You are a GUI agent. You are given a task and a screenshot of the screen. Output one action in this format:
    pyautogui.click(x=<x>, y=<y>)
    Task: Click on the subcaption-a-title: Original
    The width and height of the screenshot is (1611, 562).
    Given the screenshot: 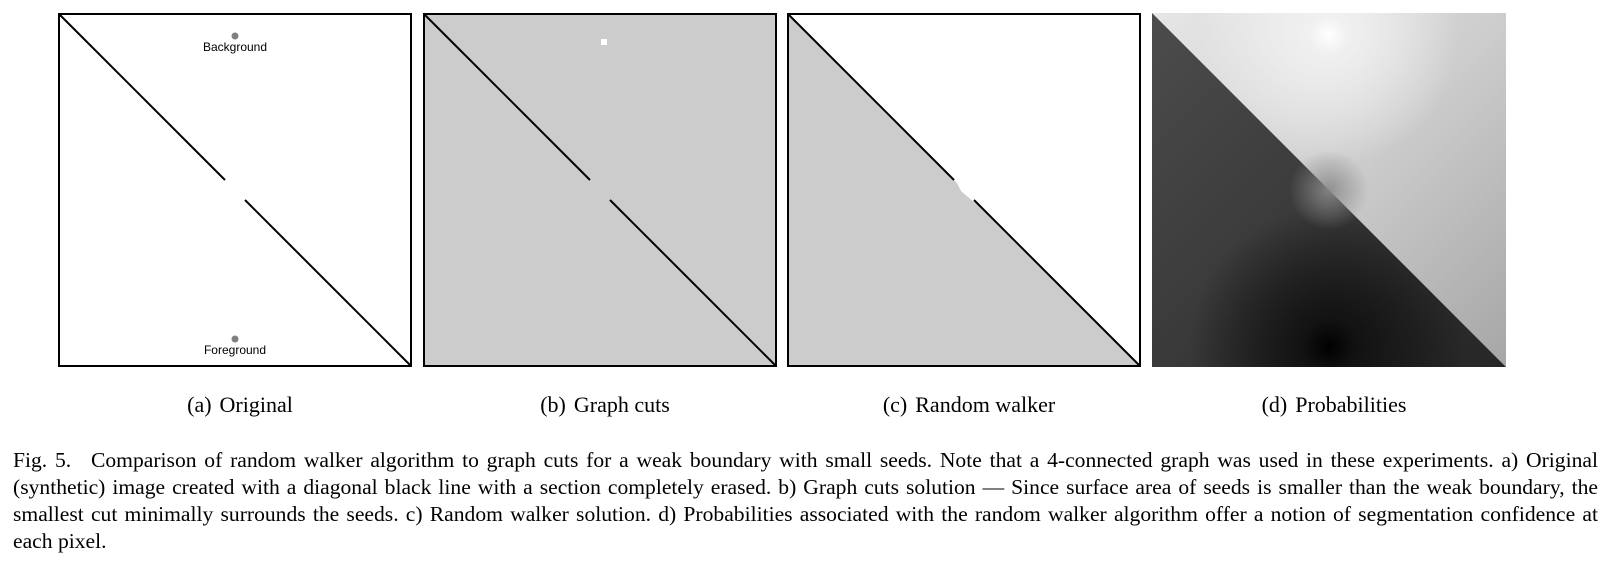 What is the action you would take?
    pyautogui.click(x=256, y=404)
    